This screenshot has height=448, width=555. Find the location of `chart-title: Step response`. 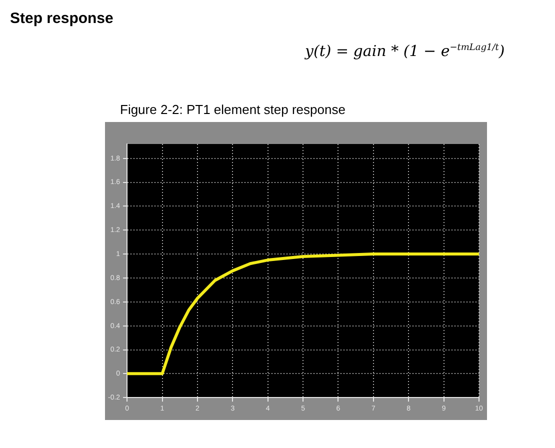

chart-title: Step response is located at coordinates (62, 18).